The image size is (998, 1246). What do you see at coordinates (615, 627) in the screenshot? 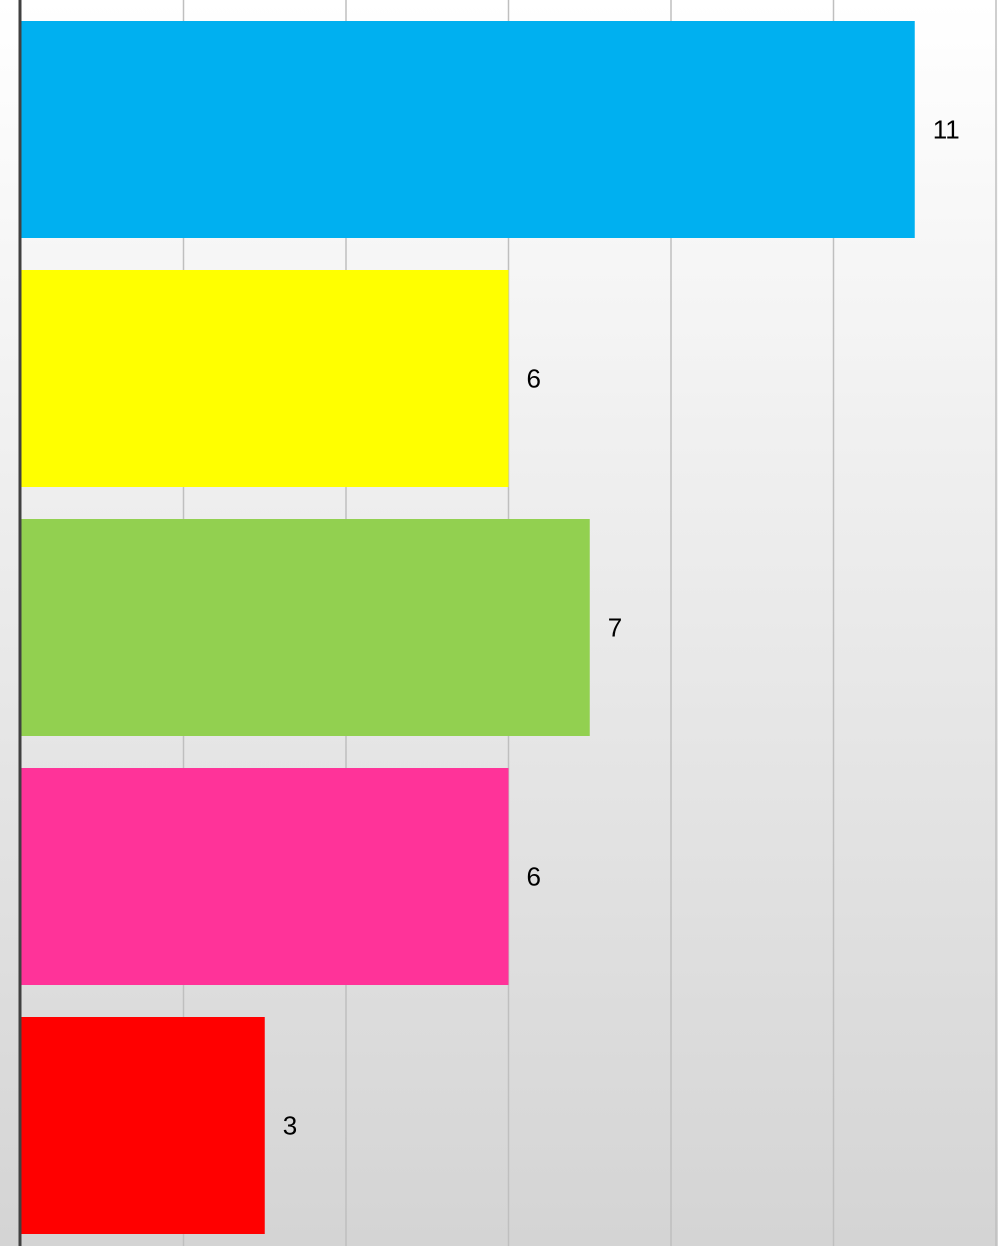
I see `data-label: 7` at bounding box center [615, 627].